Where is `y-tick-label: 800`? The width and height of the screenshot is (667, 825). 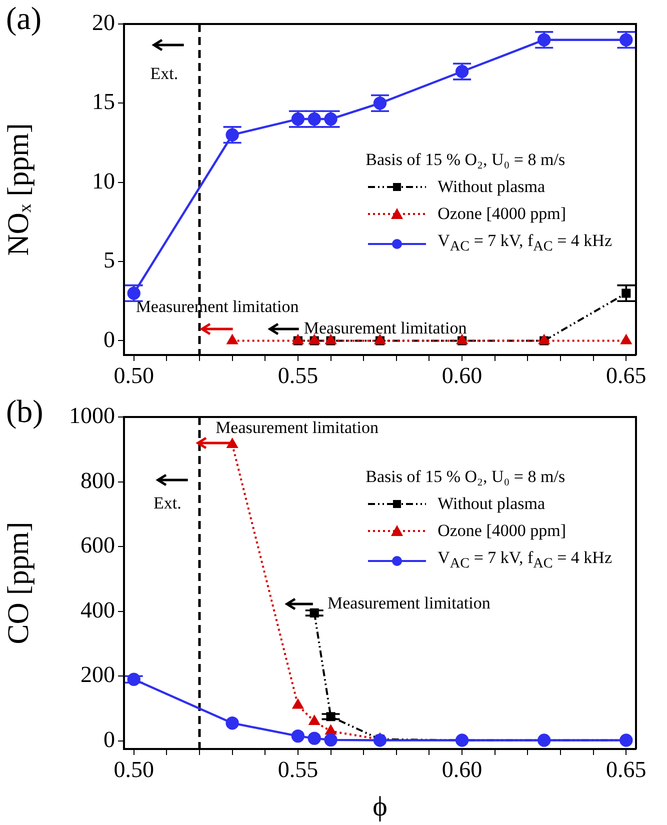 y-tick-label: 800 is located at coordinates (97, 480).